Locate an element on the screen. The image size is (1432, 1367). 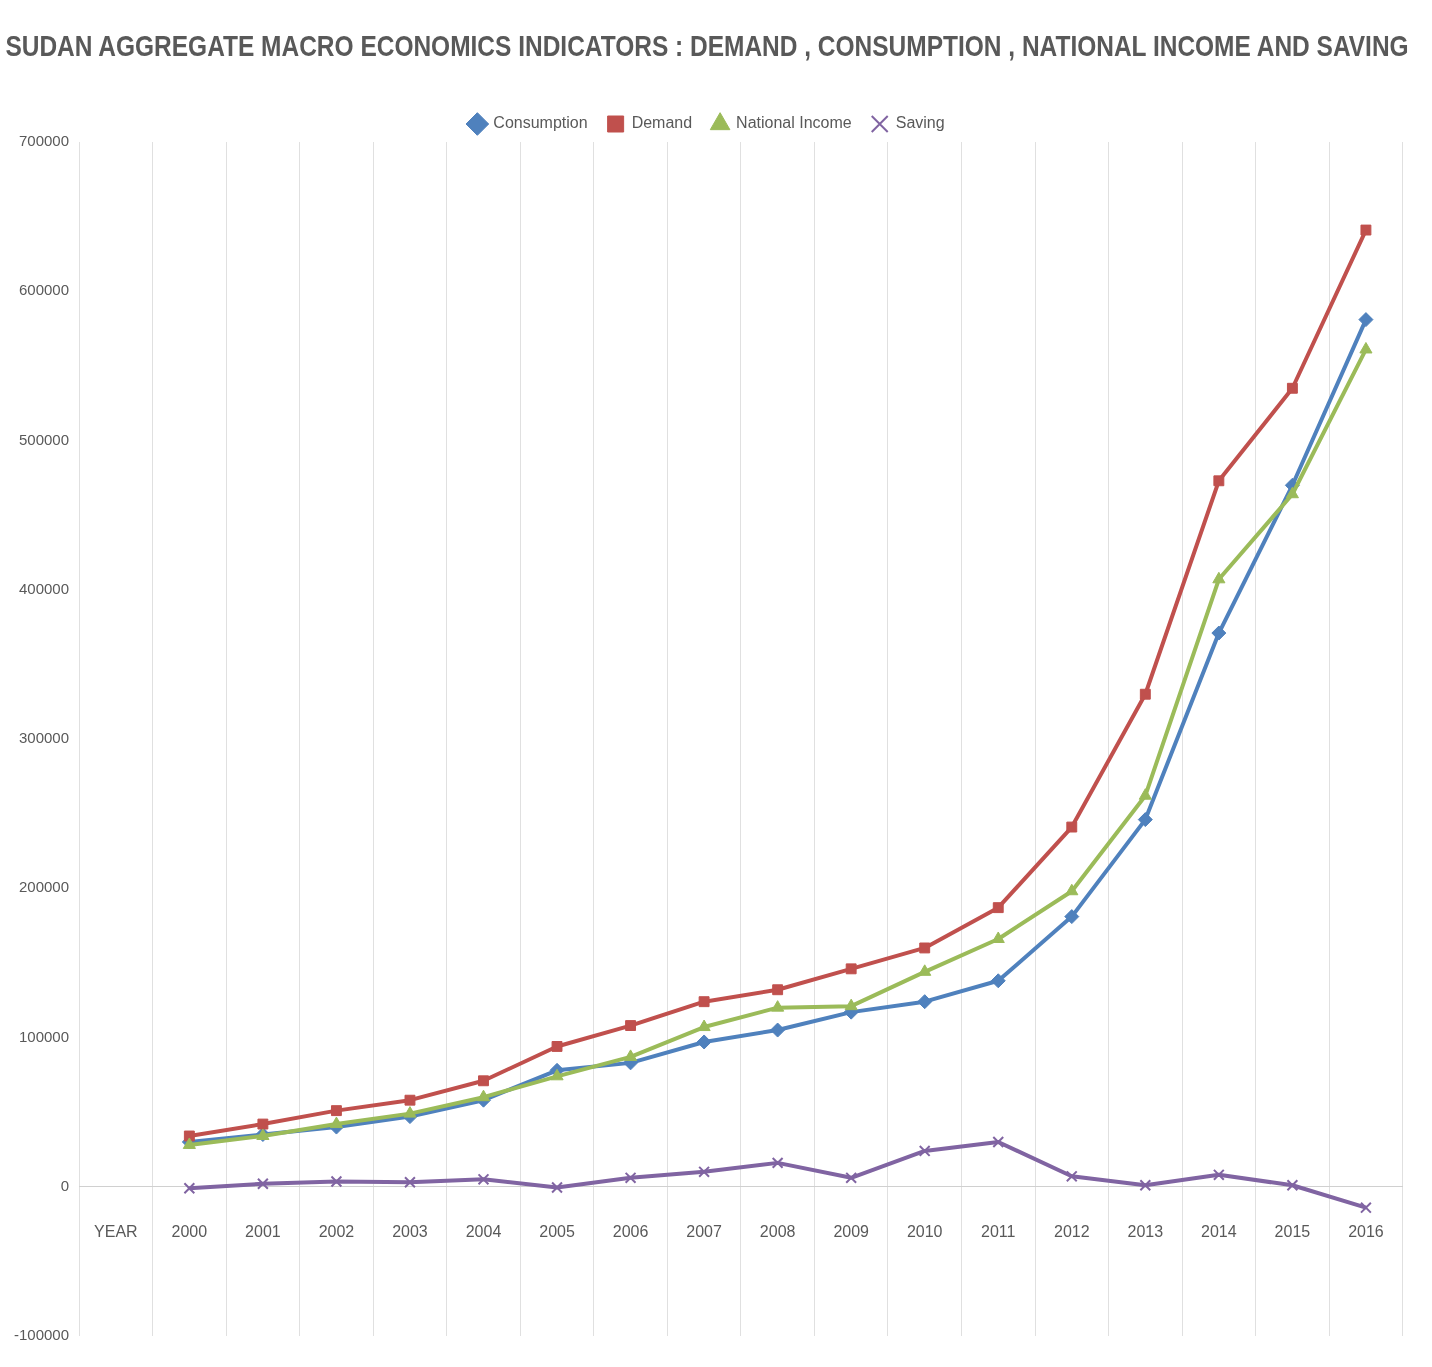
x-tick-label: 2011 is located at coordinates (998, 1231).